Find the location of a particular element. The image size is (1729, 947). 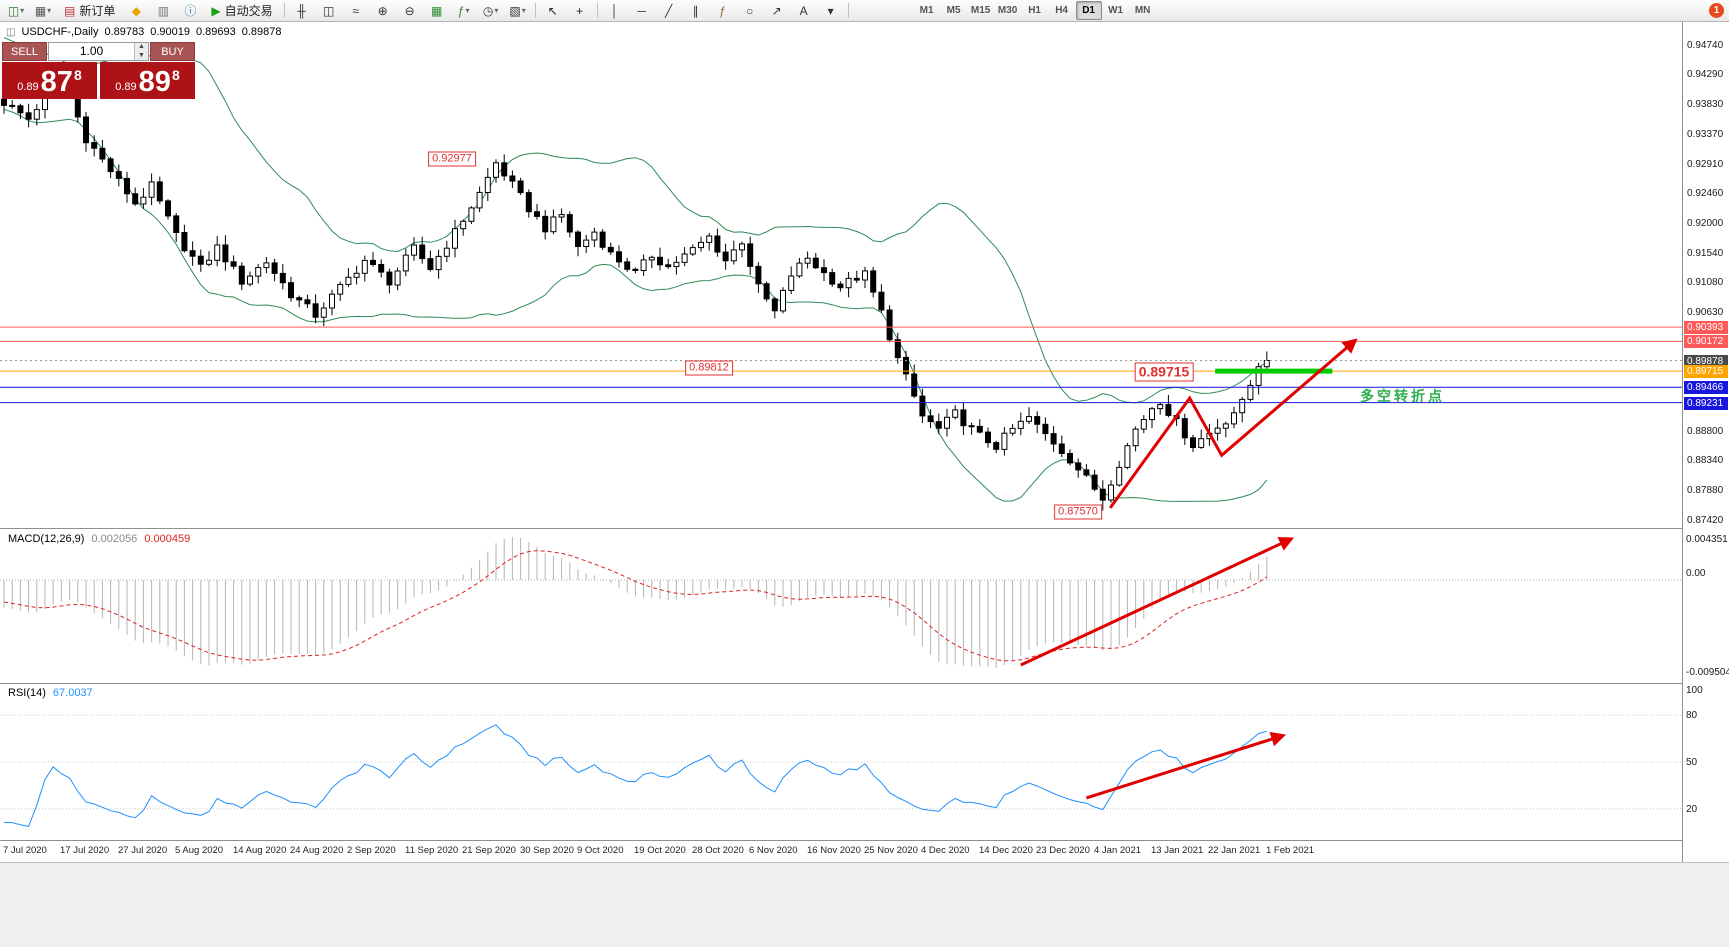

zoom-out-icon-glyph: ⊖ is located at coordinates (409, 10).